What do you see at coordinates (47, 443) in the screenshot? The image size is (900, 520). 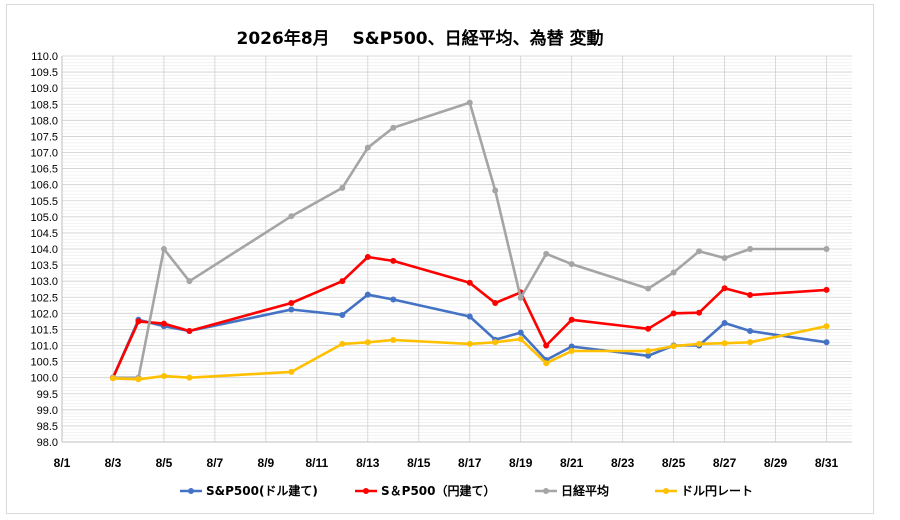 I see `y-tick-label: 98.0` at bounding box center [47, 443].